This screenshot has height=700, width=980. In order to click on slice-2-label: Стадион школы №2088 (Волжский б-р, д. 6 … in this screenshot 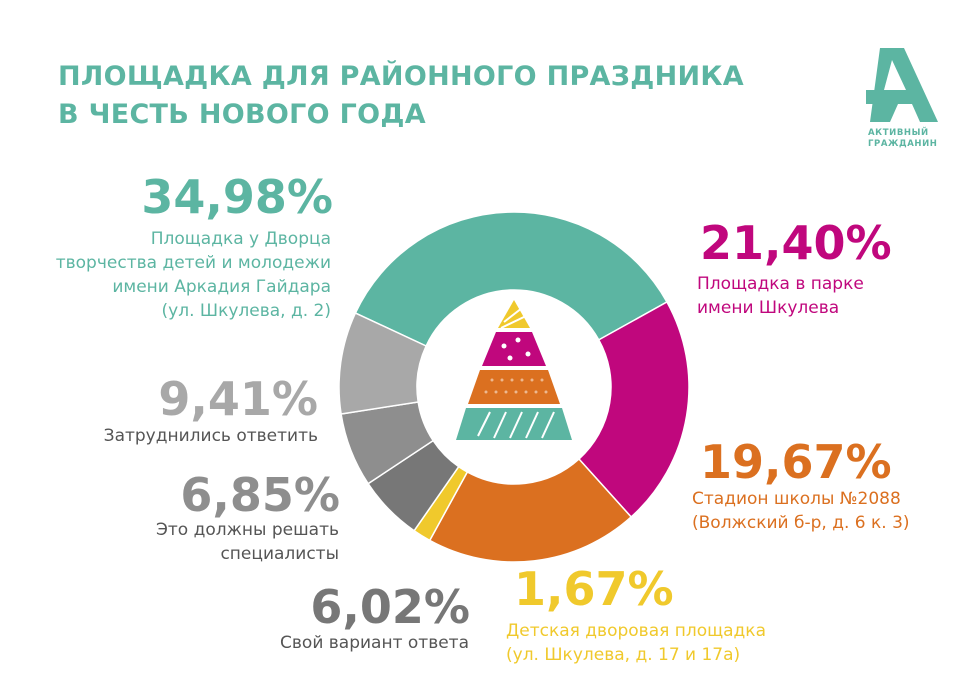, I will do `click(801, 511)`.